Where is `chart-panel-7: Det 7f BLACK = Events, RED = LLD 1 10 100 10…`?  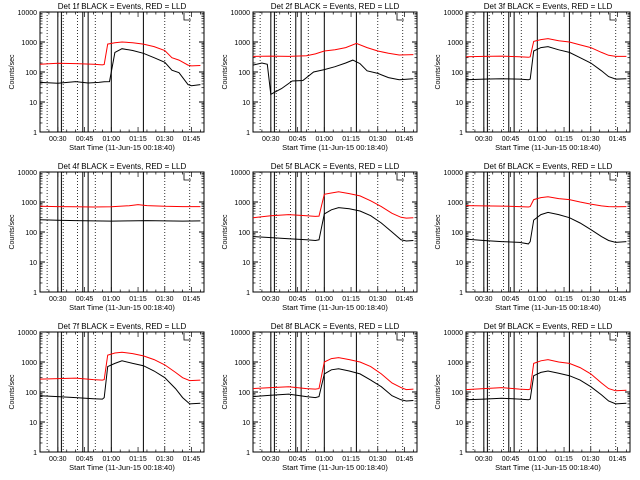
chart-panel-7: Det 7f BLACK = Events, RED = LLD 1 10 100 10… is located at coordinates (107, 397).